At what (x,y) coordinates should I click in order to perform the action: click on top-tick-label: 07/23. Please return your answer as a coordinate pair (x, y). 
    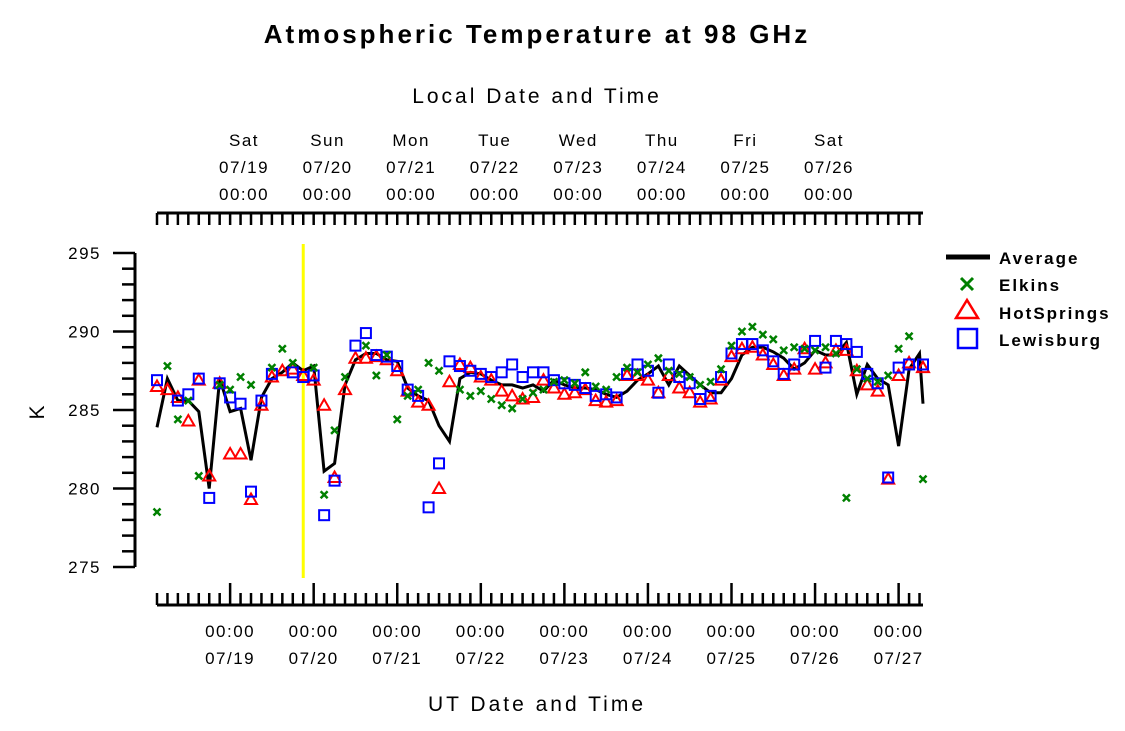
    Looking at the image, I should click on (578, 167).